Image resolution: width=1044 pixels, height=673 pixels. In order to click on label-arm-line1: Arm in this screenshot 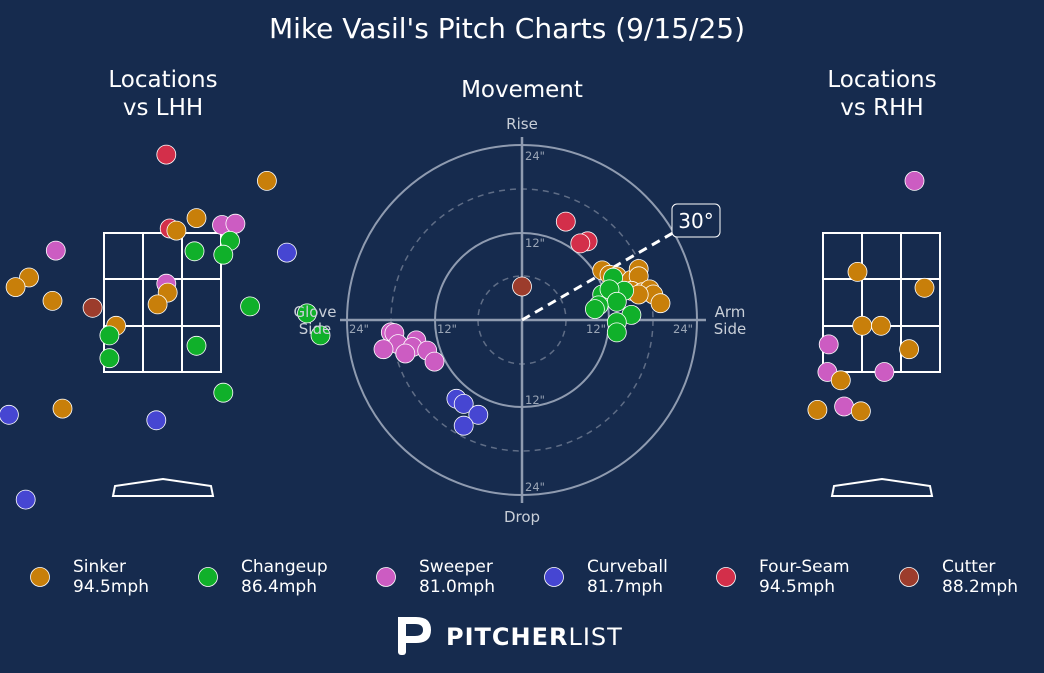, I will do `click(730, 312)`.